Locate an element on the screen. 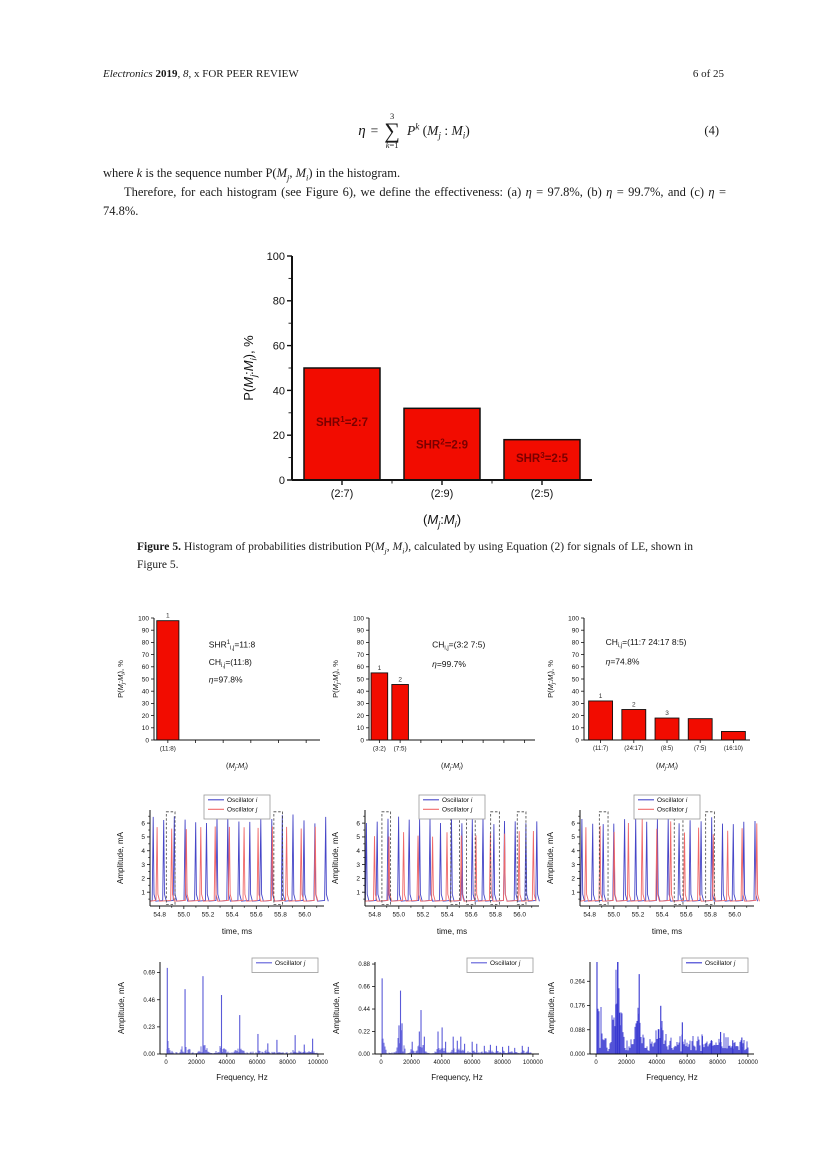 This screenshot has width=827, height=1169. svg-text: 0.264 is located at coordinates (578, 982).